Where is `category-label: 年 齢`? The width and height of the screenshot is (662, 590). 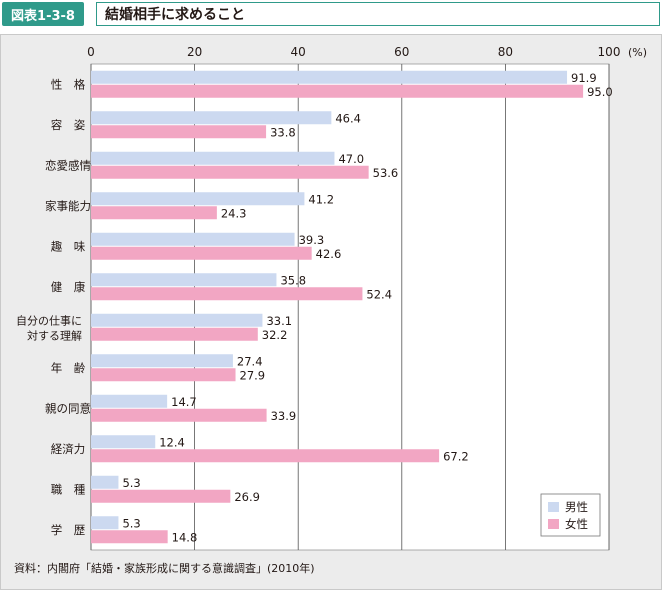 category-label: 年 齢 is located at coordinates (68, 368).